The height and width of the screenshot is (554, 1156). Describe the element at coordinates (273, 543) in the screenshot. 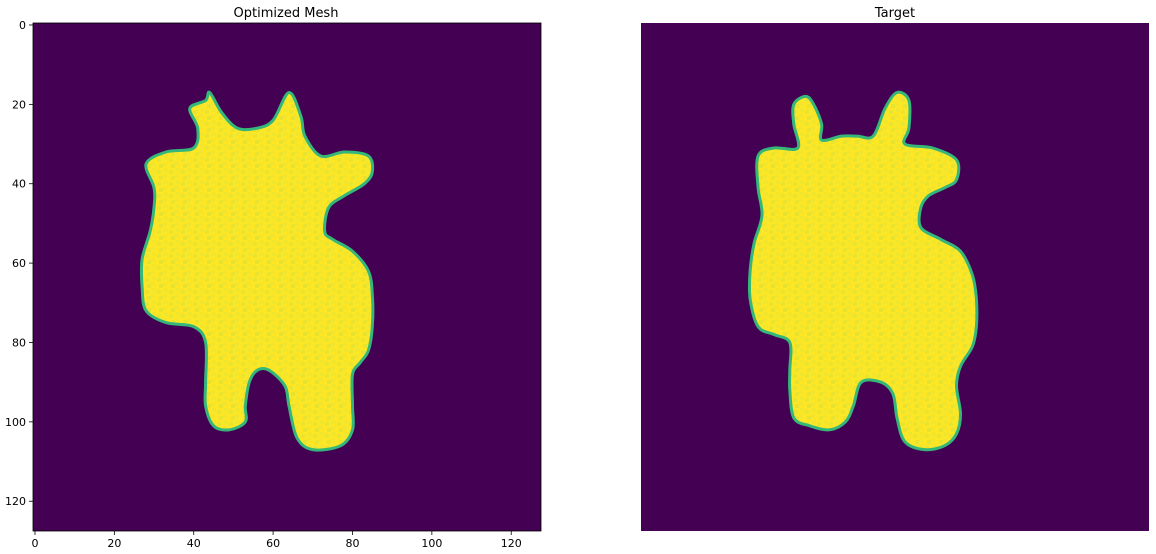

I see `x-tick-label: 60` at that location.